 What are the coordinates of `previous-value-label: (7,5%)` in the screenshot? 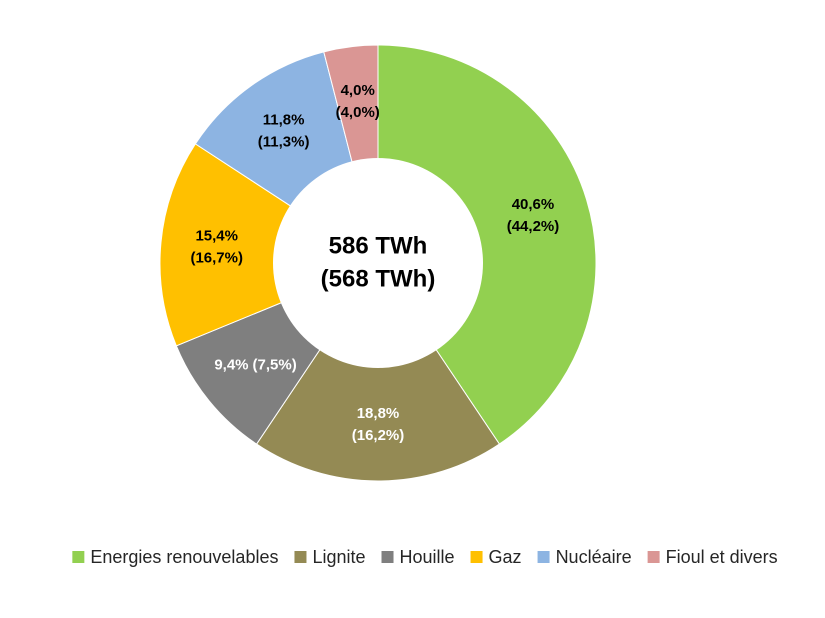 It's located at (275, 364).